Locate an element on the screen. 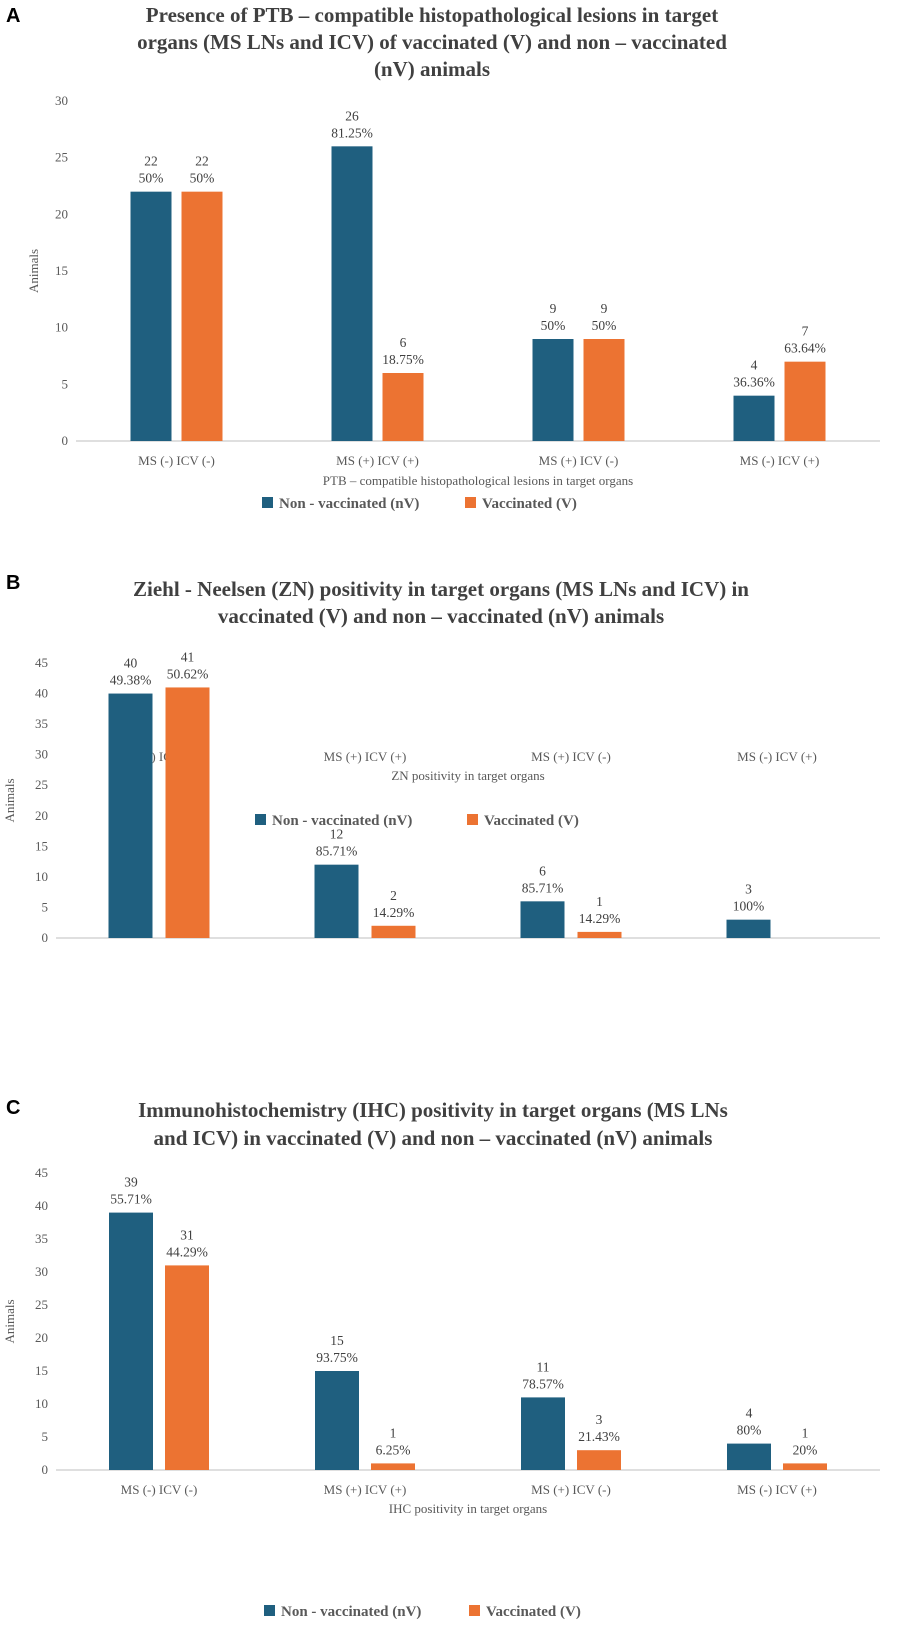  x-tick-label: MS (-) ICV (-) is located at coordinates (176, 460).